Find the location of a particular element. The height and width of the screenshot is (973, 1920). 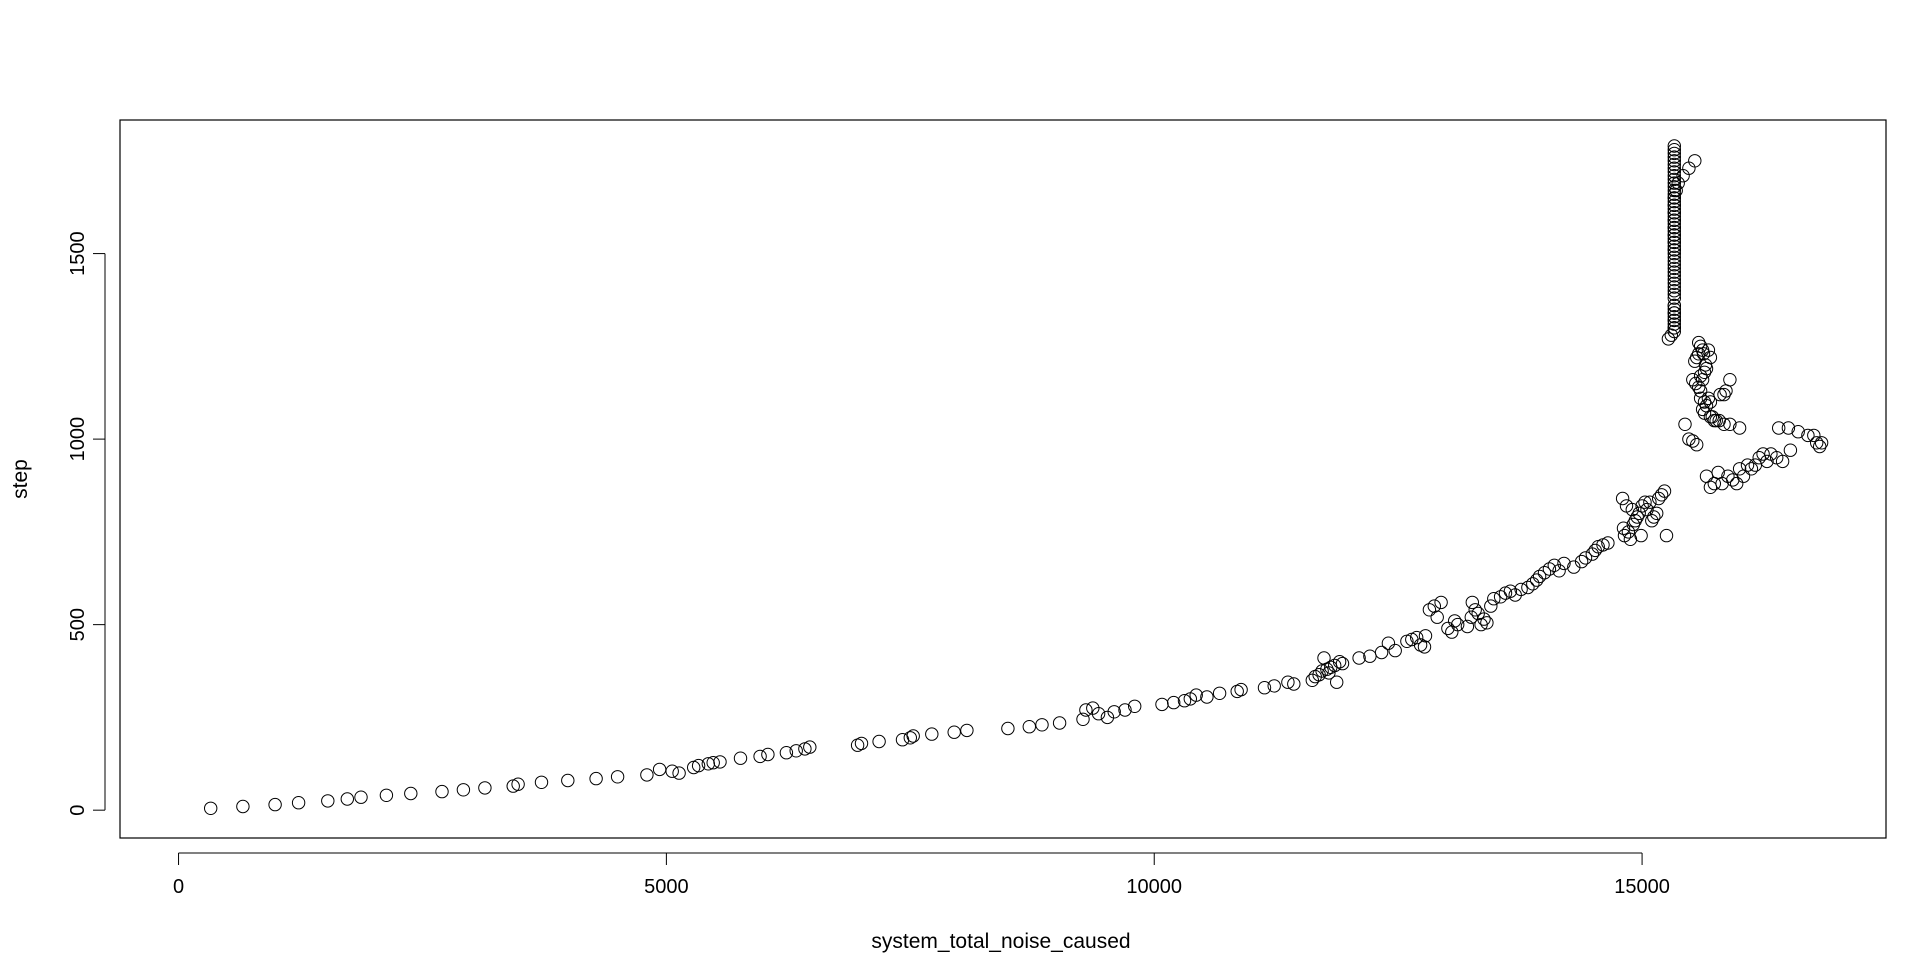

y-tick-label: 0 is located at coordinates (78, 810).